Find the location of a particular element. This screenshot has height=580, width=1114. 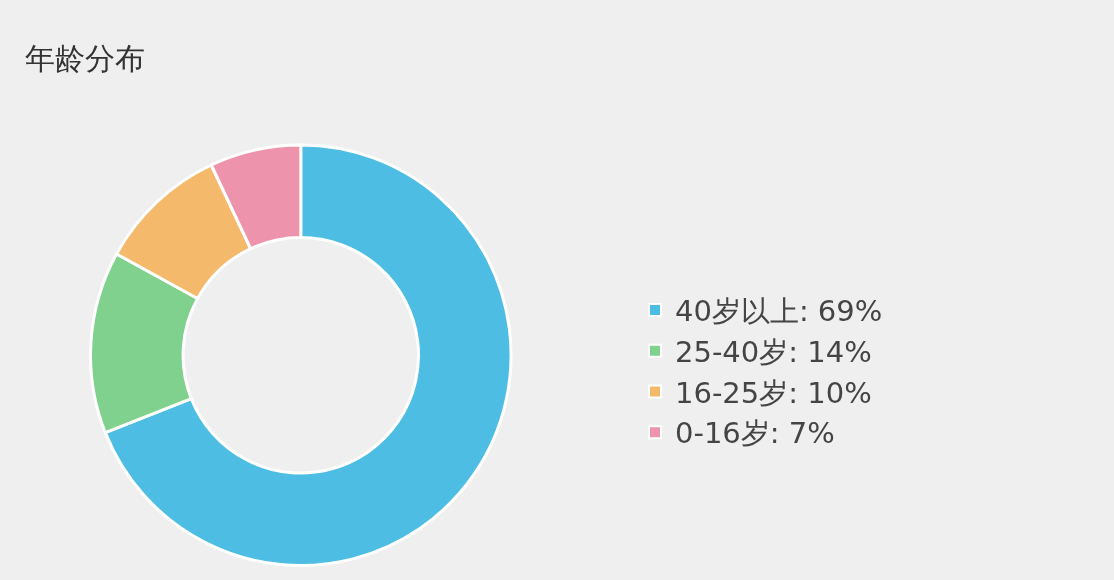

legend-label: 16-25岁: 10% is located at coordinates (773, 392).